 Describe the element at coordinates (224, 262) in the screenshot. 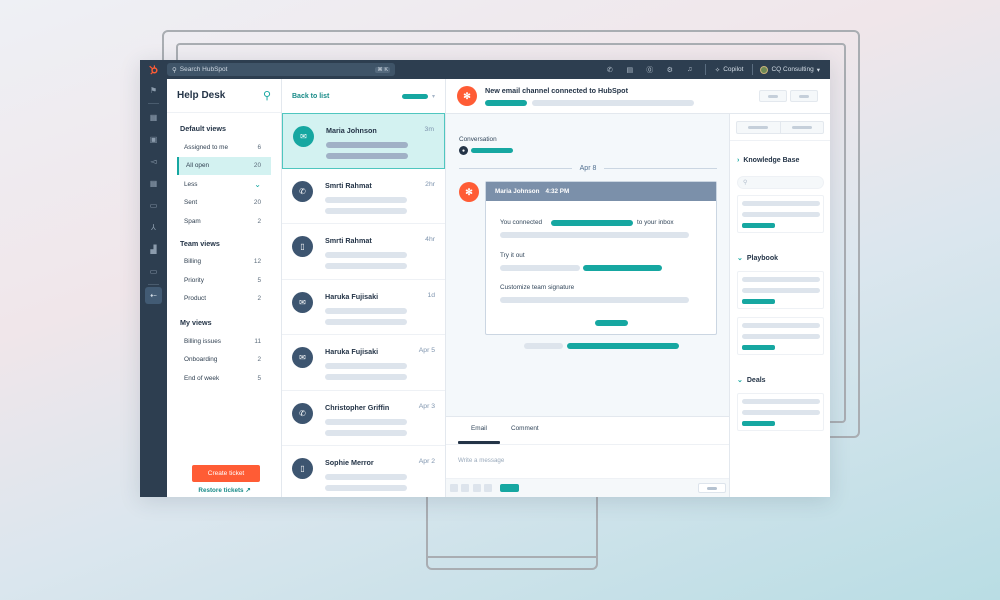

I see `nav-item-billing: Billing 12` at that location.